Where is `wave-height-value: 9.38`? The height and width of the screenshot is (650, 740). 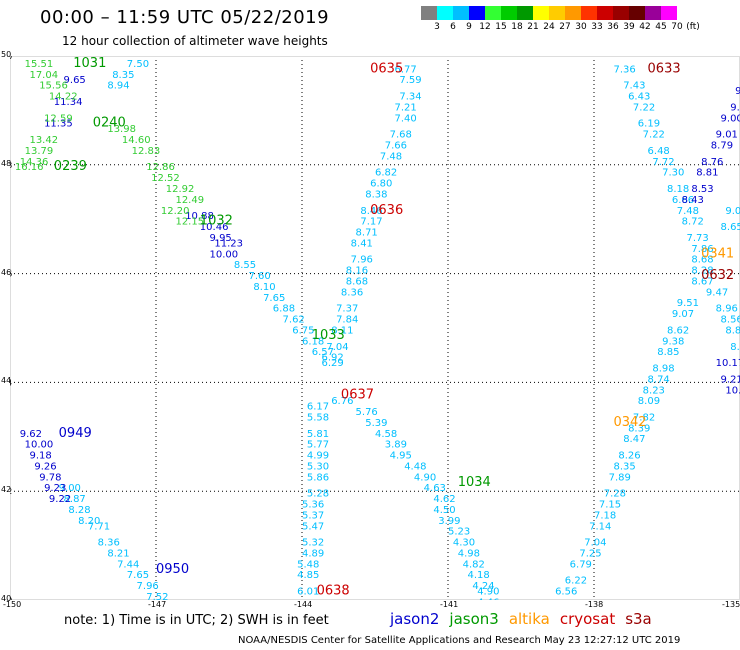
wave-height-value: 9.38 is located at coordinates (673, 341).